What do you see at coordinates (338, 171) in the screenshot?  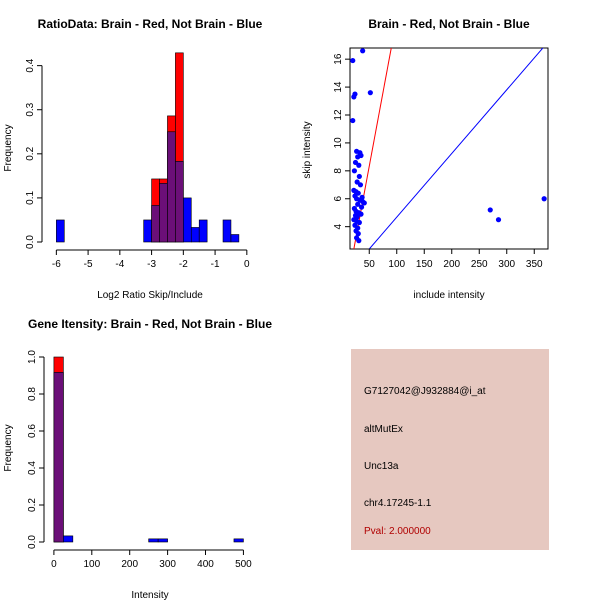 I see `y-tick-label: 8` at bounding box center [338, 171].